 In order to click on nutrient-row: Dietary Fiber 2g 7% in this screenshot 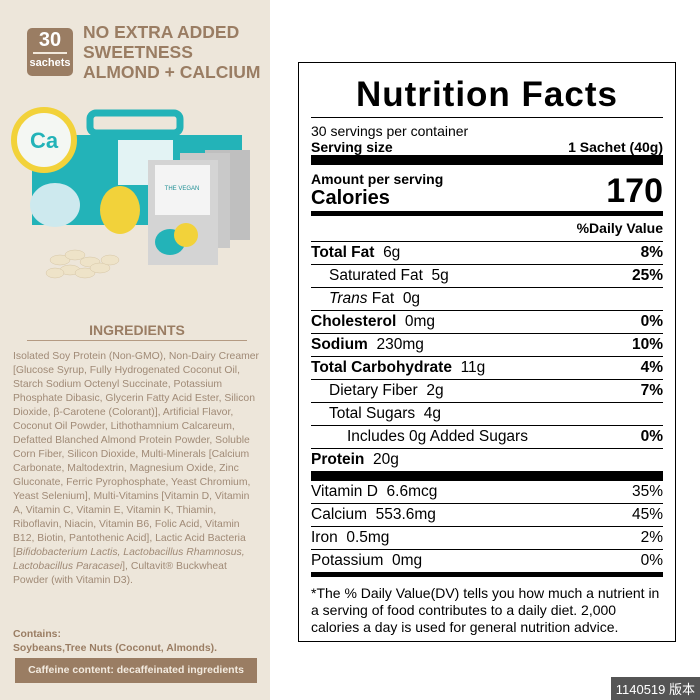, I will do `click(487, 391)`.